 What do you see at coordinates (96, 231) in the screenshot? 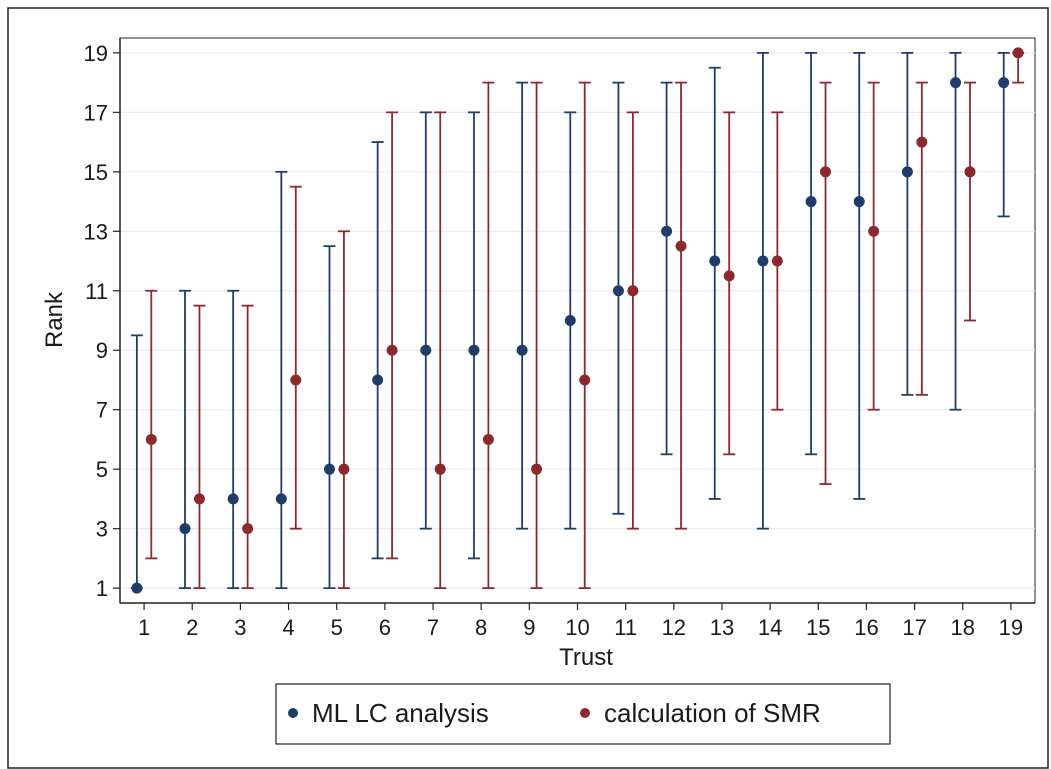
I see `y-tick-label: 13` at bounding box center [96, 231].